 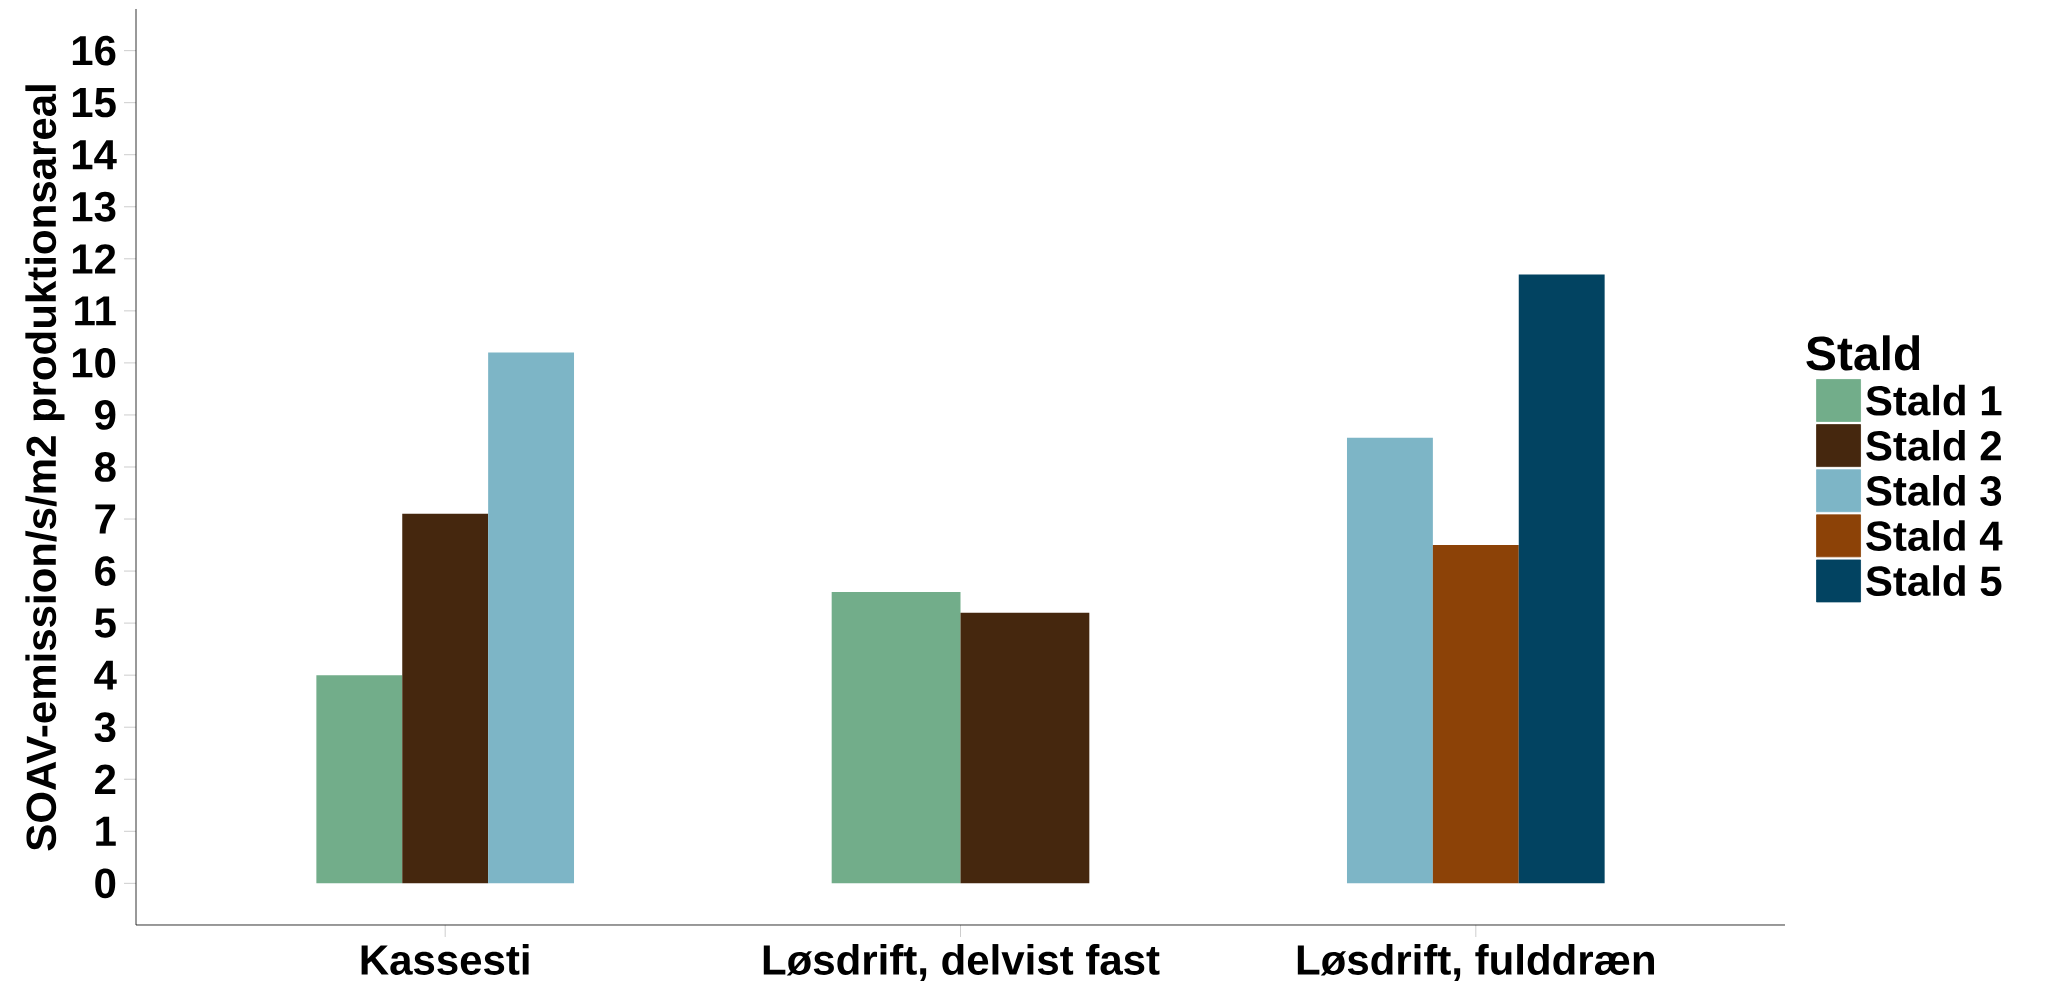 I want to click on legend-label: Stald 5, so click(x=1934, y=581).